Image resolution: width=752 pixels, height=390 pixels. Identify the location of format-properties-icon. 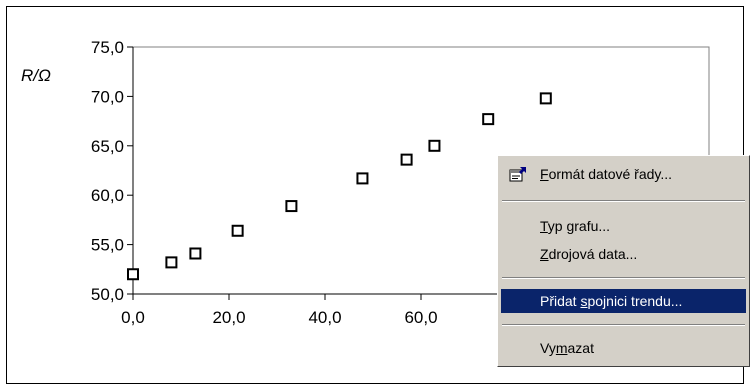
(517, 174).